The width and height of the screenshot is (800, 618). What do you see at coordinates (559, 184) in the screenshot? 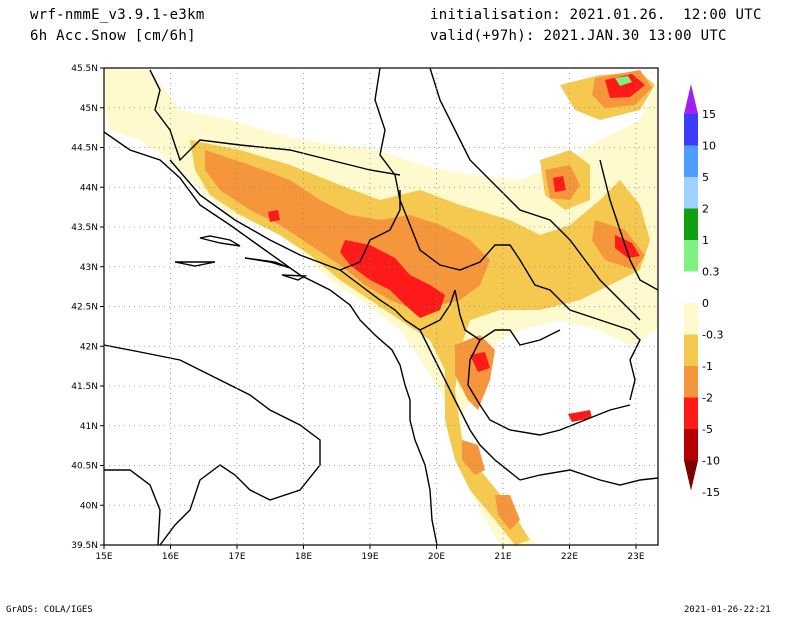
I see `snow-area-red-e` at bounding box center [559, 184].